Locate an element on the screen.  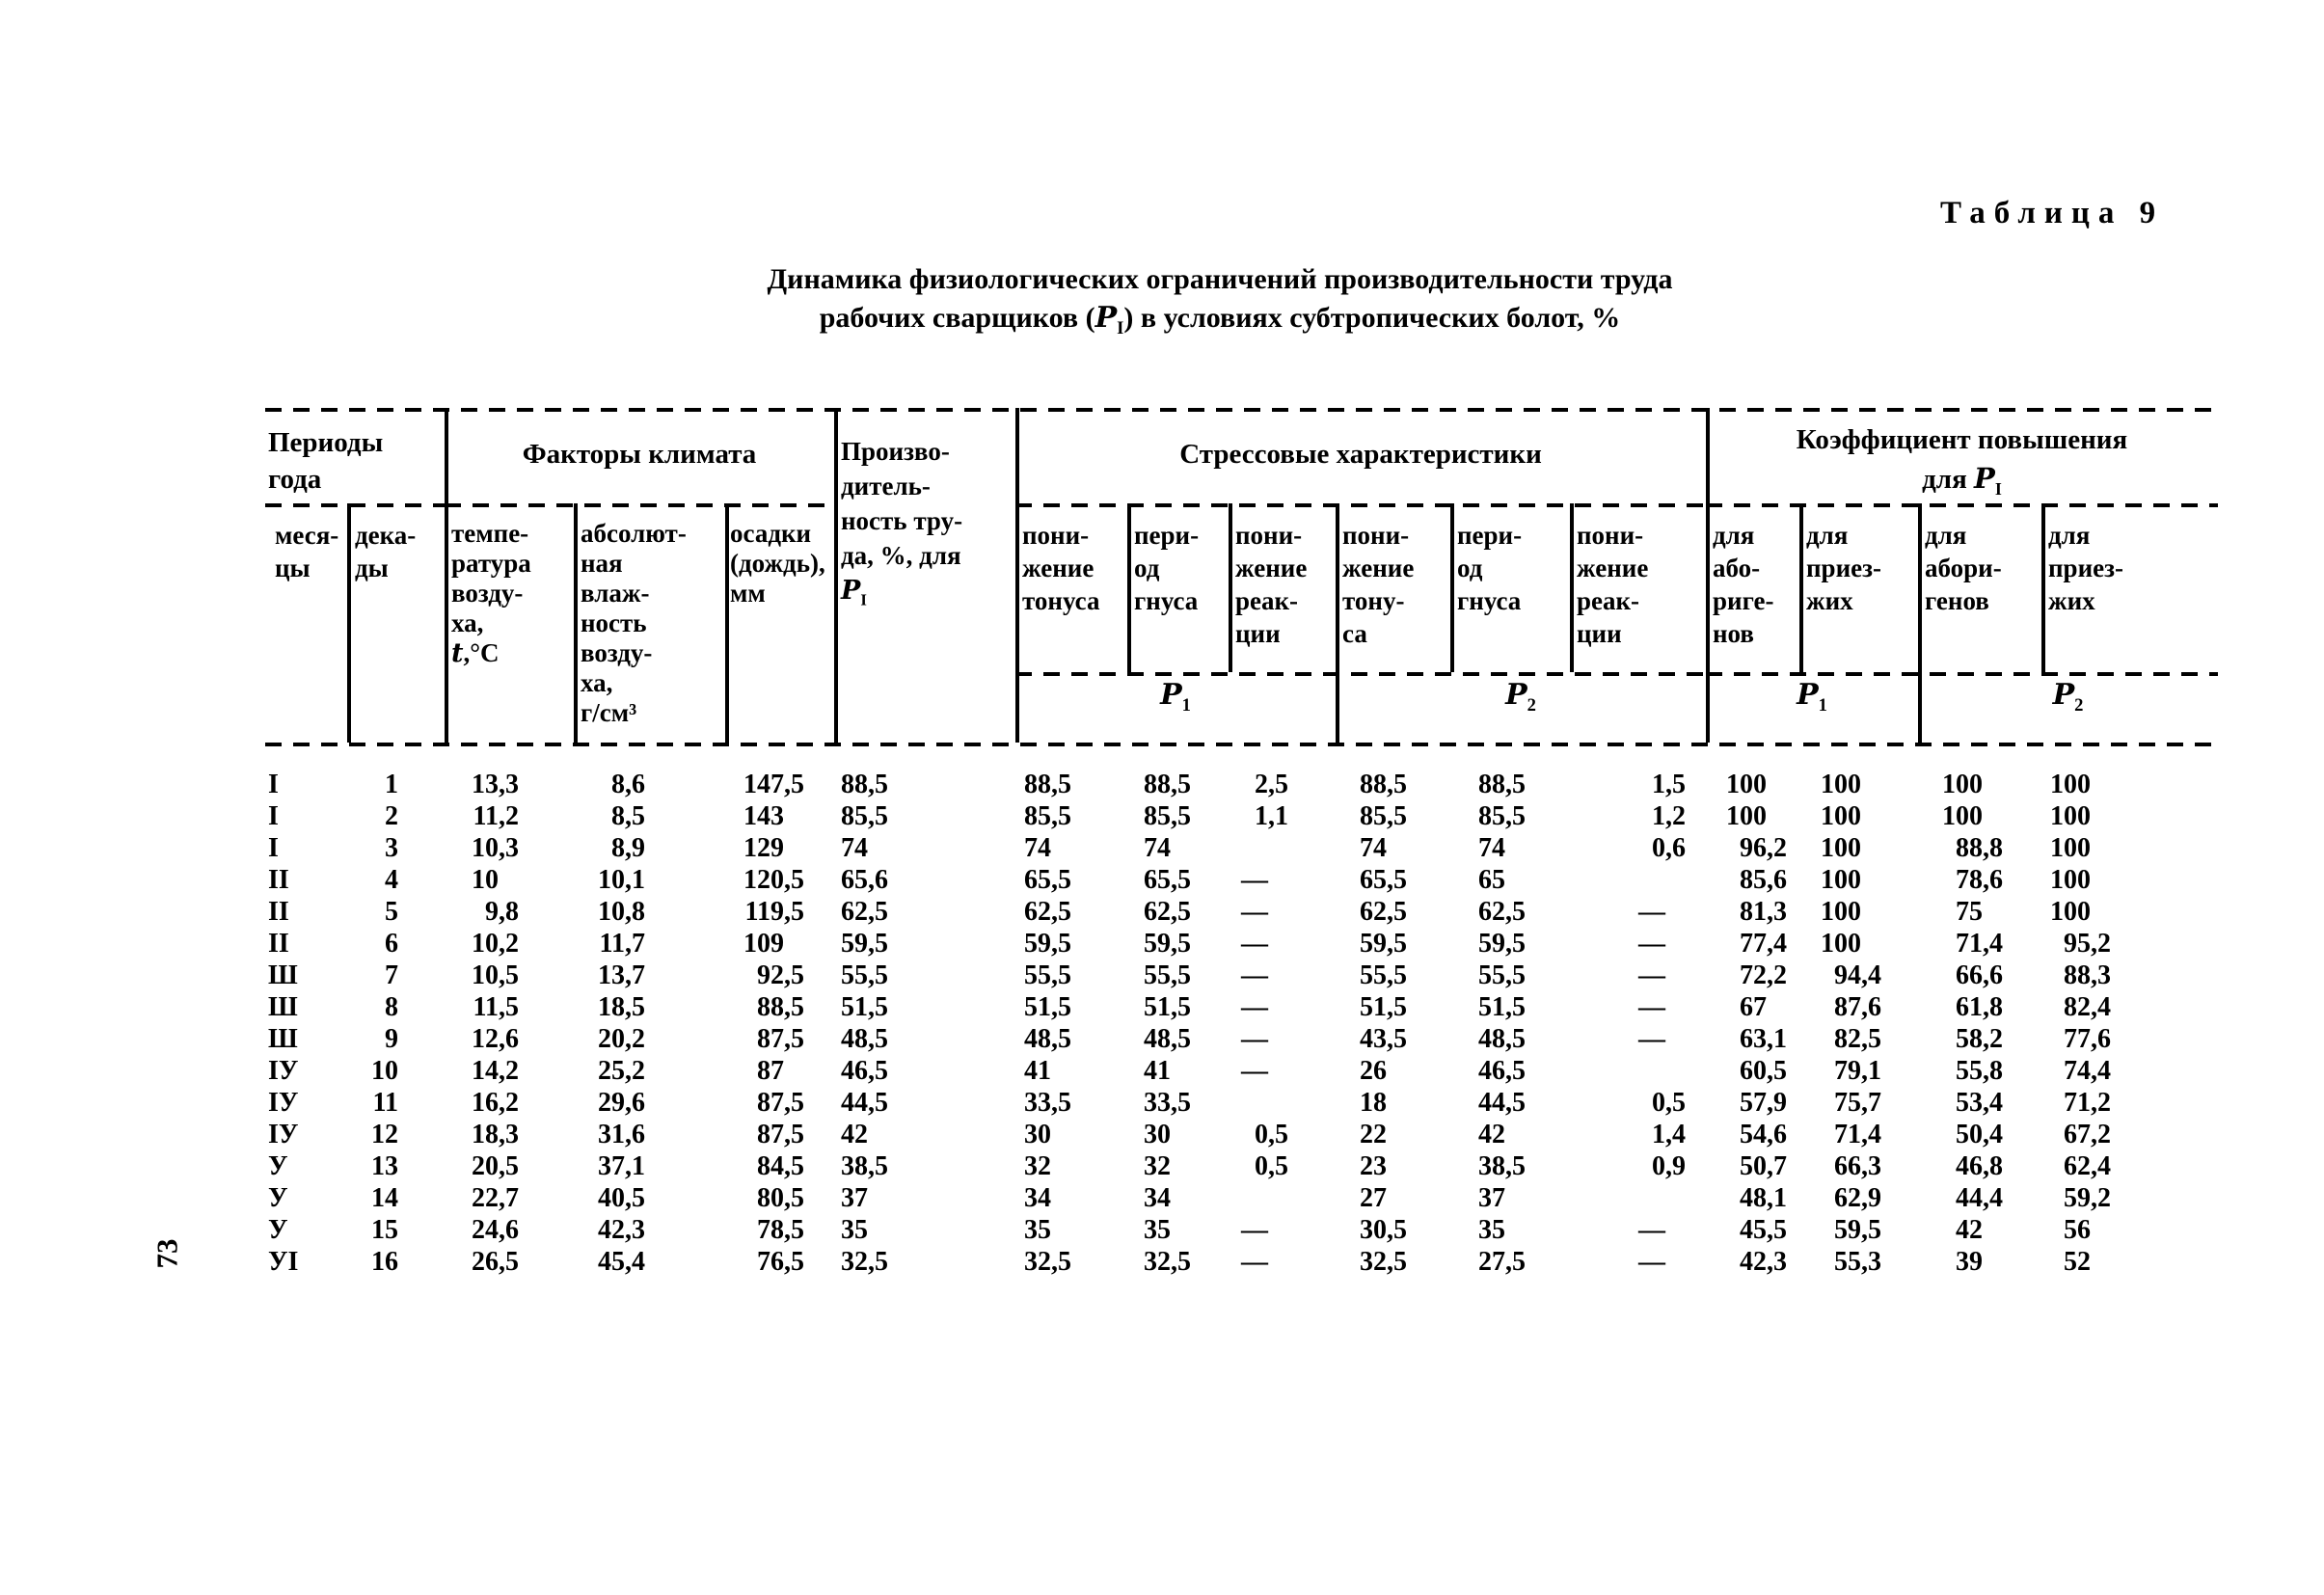
cell-r12-c11: 42 is located at coordinates (1478, 1134).